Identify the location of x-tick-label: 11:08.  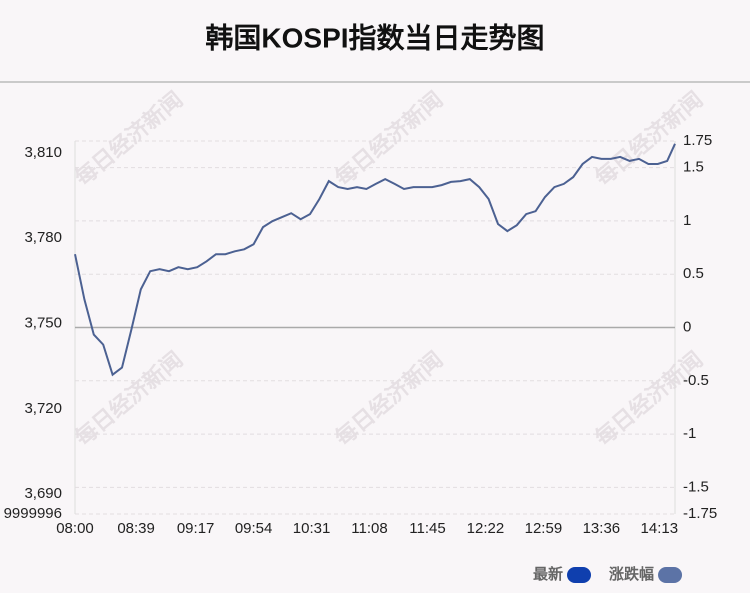
(369, 528).